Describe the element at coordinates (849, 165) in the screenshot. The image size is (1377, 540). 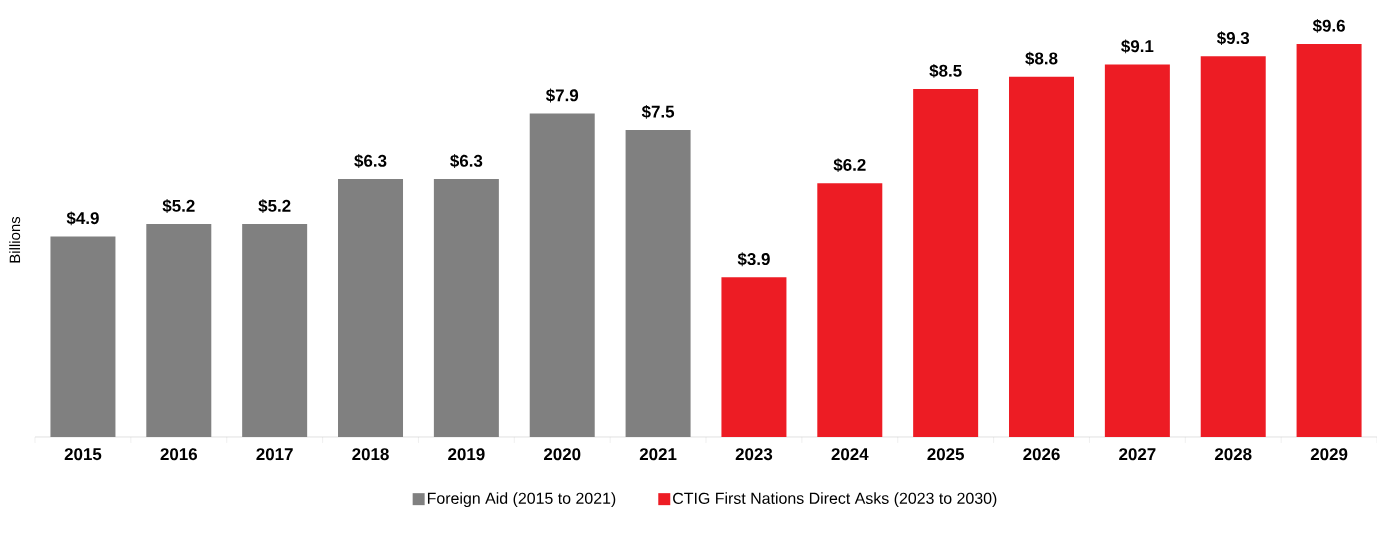
I see `data-label: $6.2` at that location.